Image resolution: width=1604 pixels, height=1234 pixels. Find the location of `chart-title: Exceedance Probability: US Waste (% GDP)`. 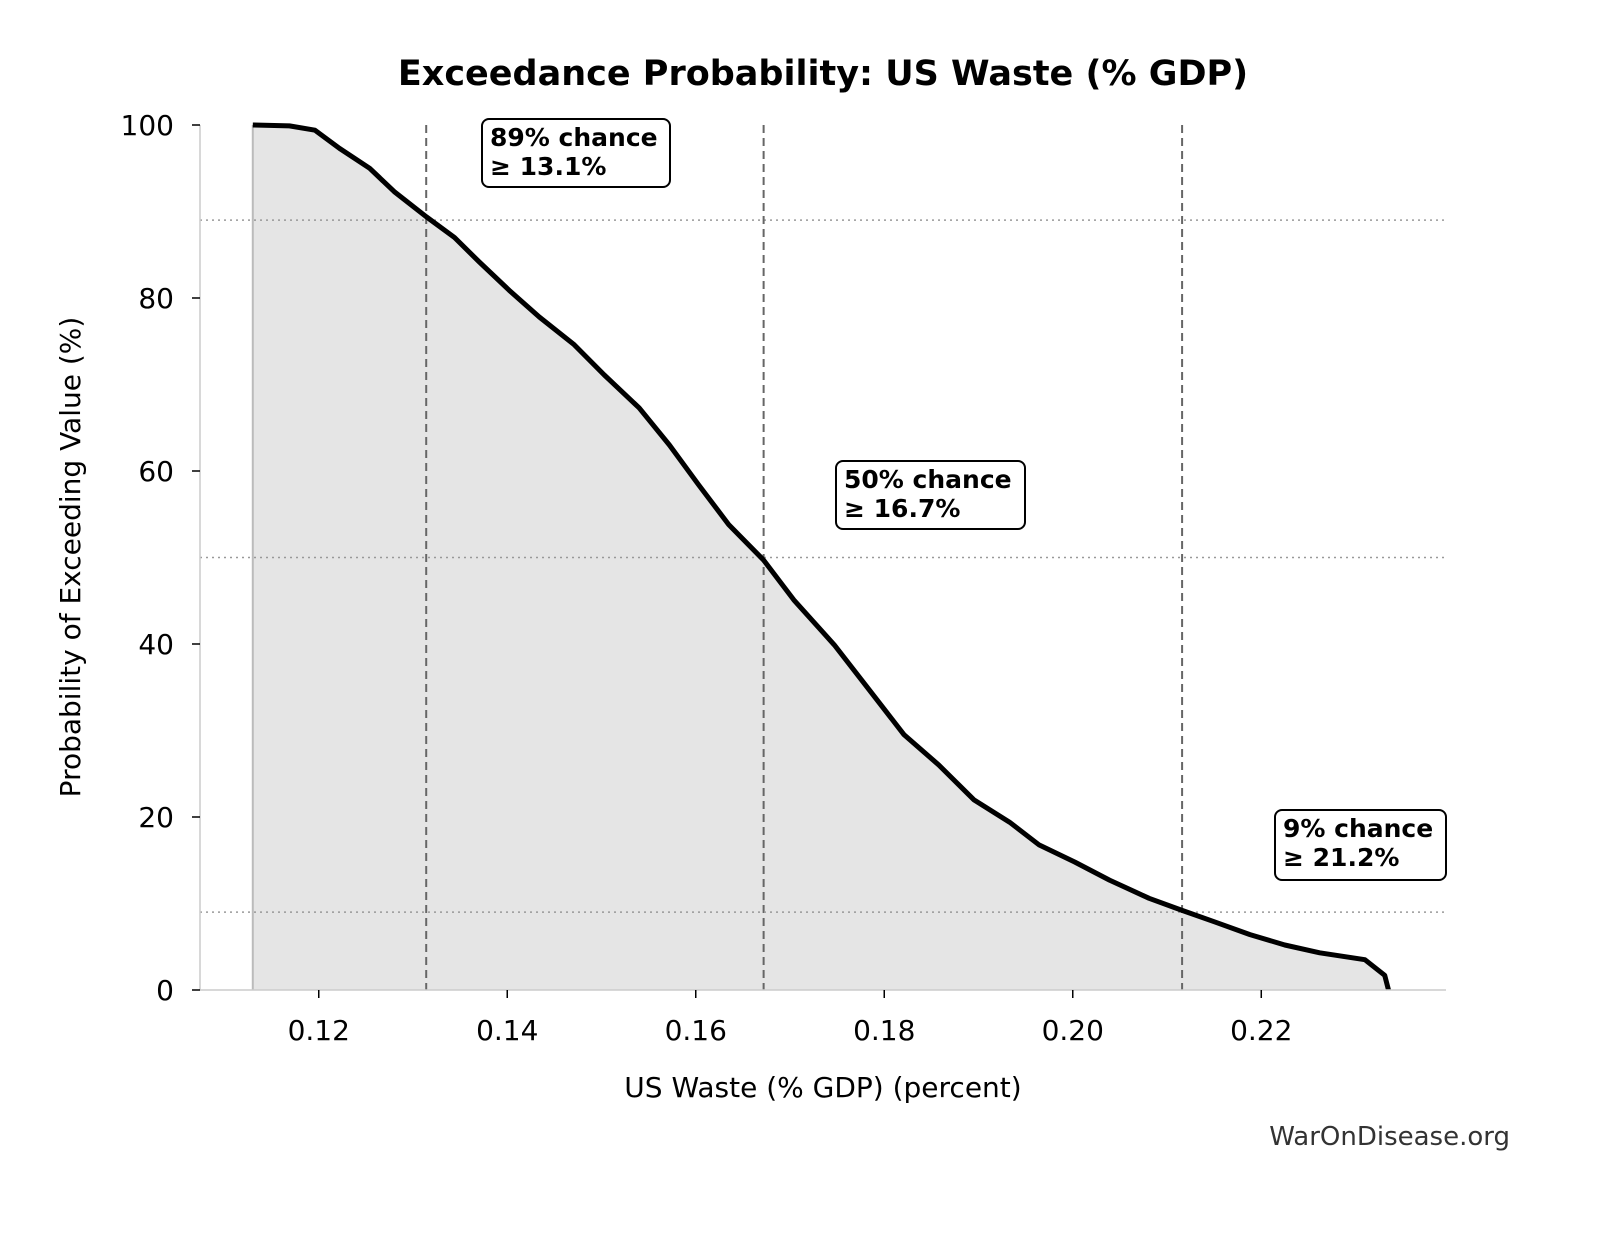

chart-title: Exceedance Probability: US Waste (% GDP) is located at coordinates (823, 74).